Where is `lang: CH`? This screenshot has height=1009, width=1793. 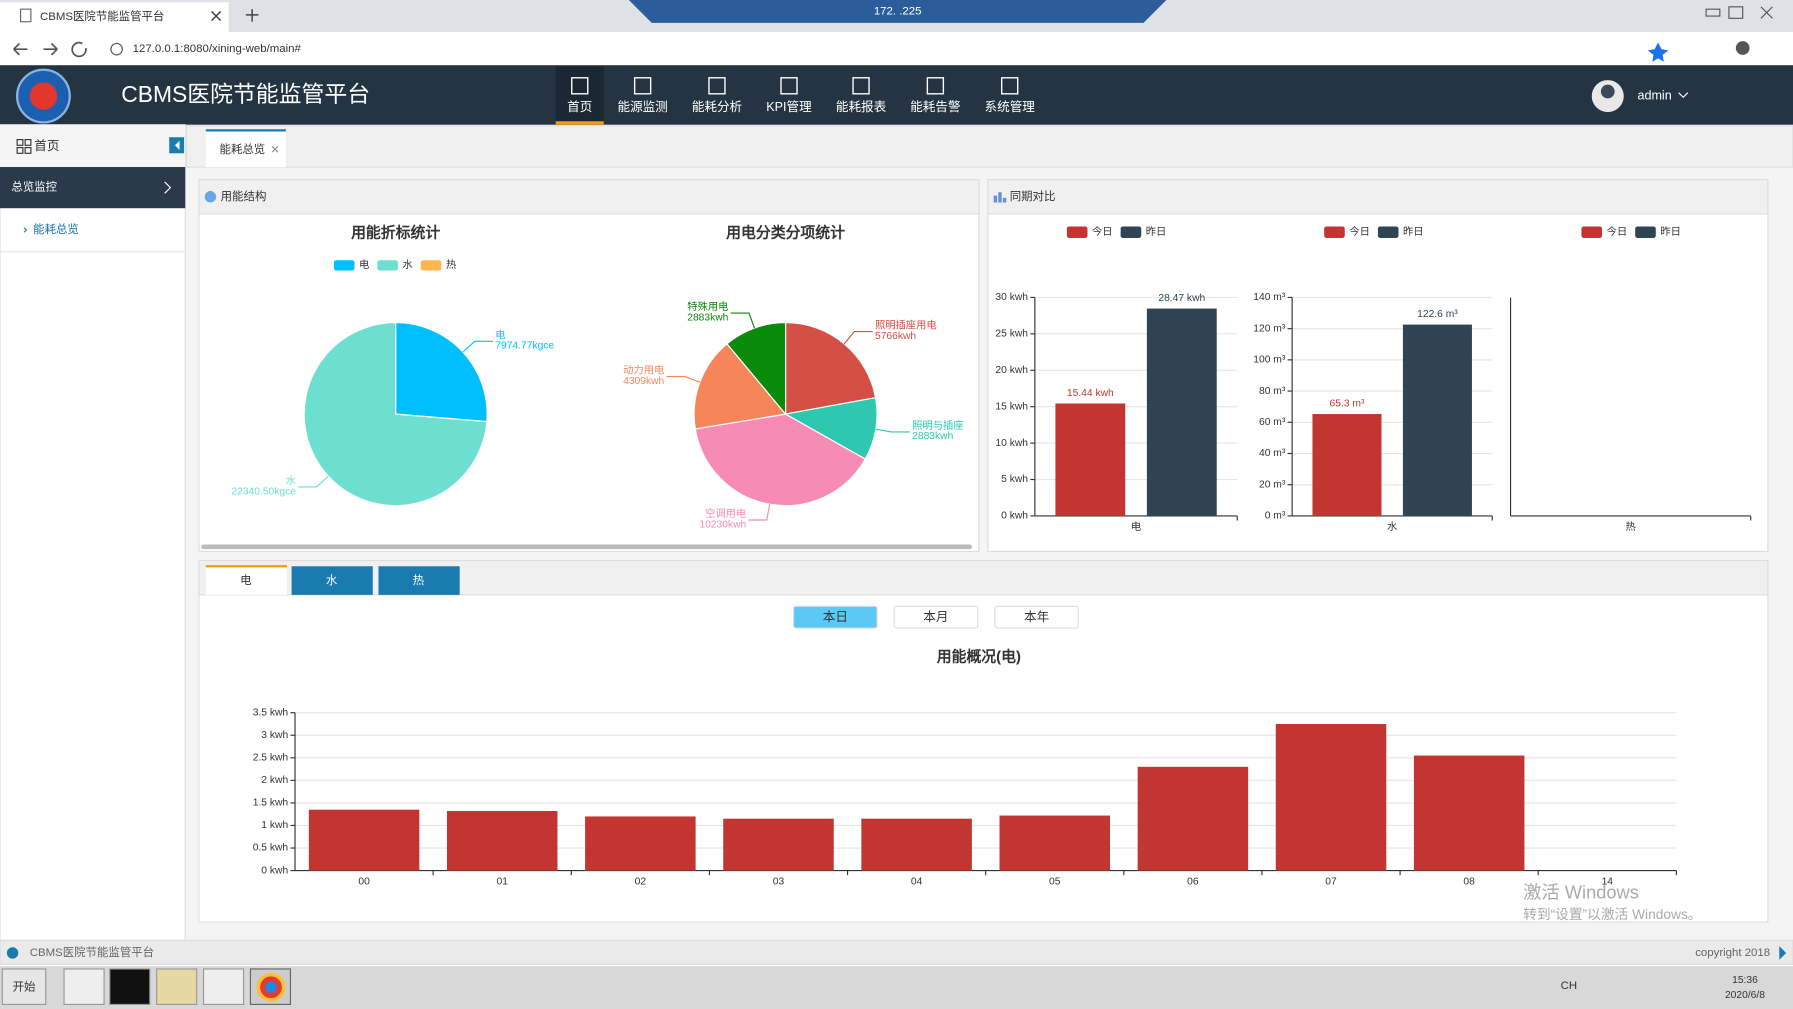
lang: CH is located at coordinates (1569, 986).